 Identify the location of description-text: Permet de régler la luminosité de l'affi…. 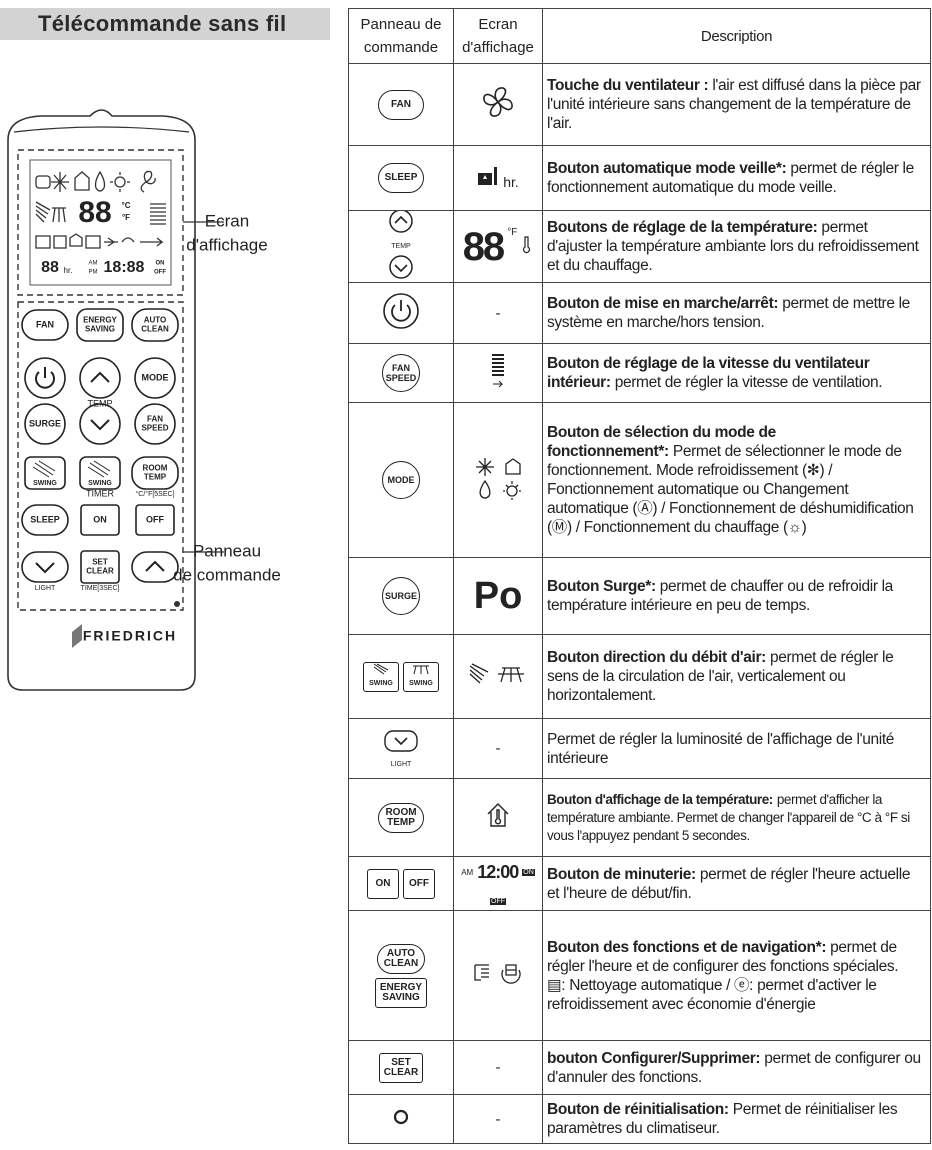
(721, 748).